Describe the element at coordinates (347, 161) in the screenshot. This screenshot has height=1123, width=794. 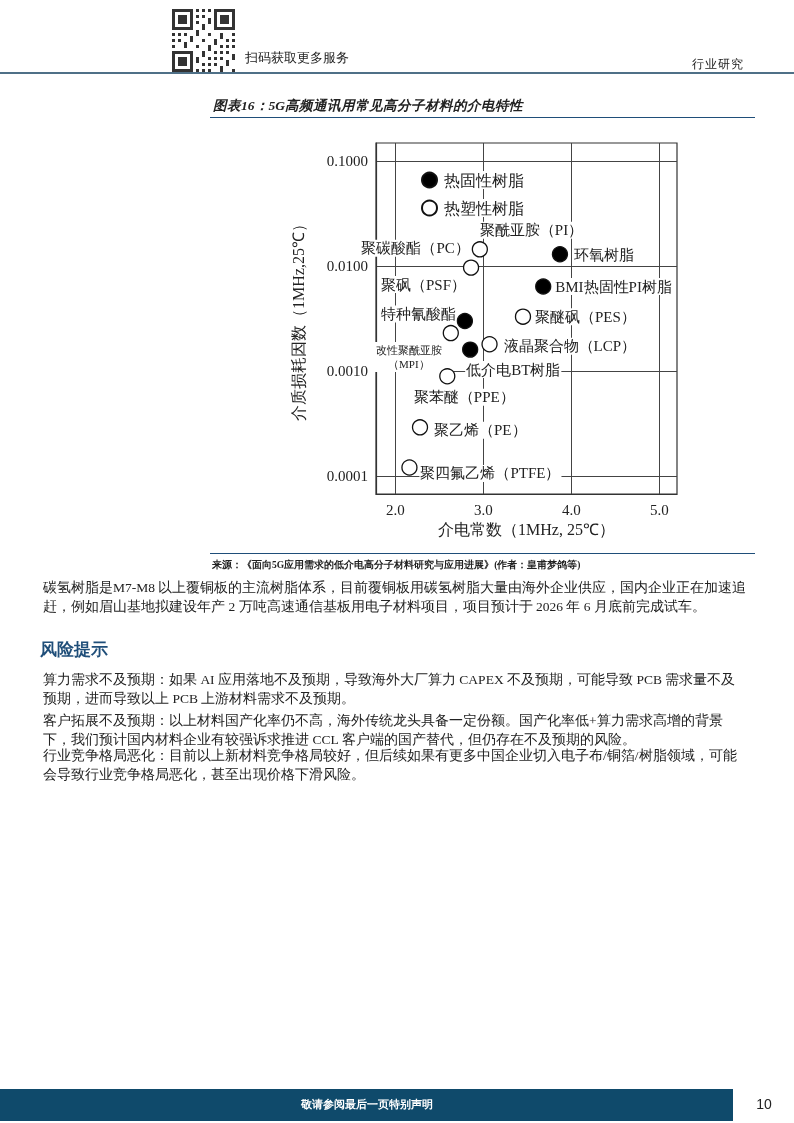
I see `y-tick-label: 0.1000` at that location.